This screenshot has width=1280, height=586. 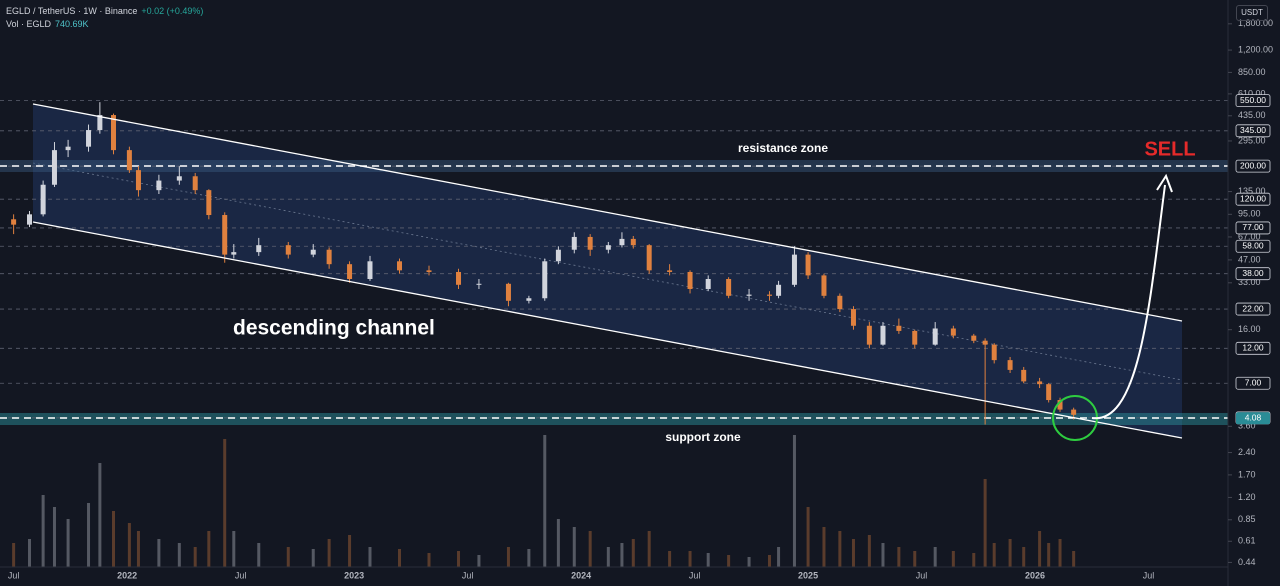 I want to click on projection-arrow, so click(x=1128, y=302).